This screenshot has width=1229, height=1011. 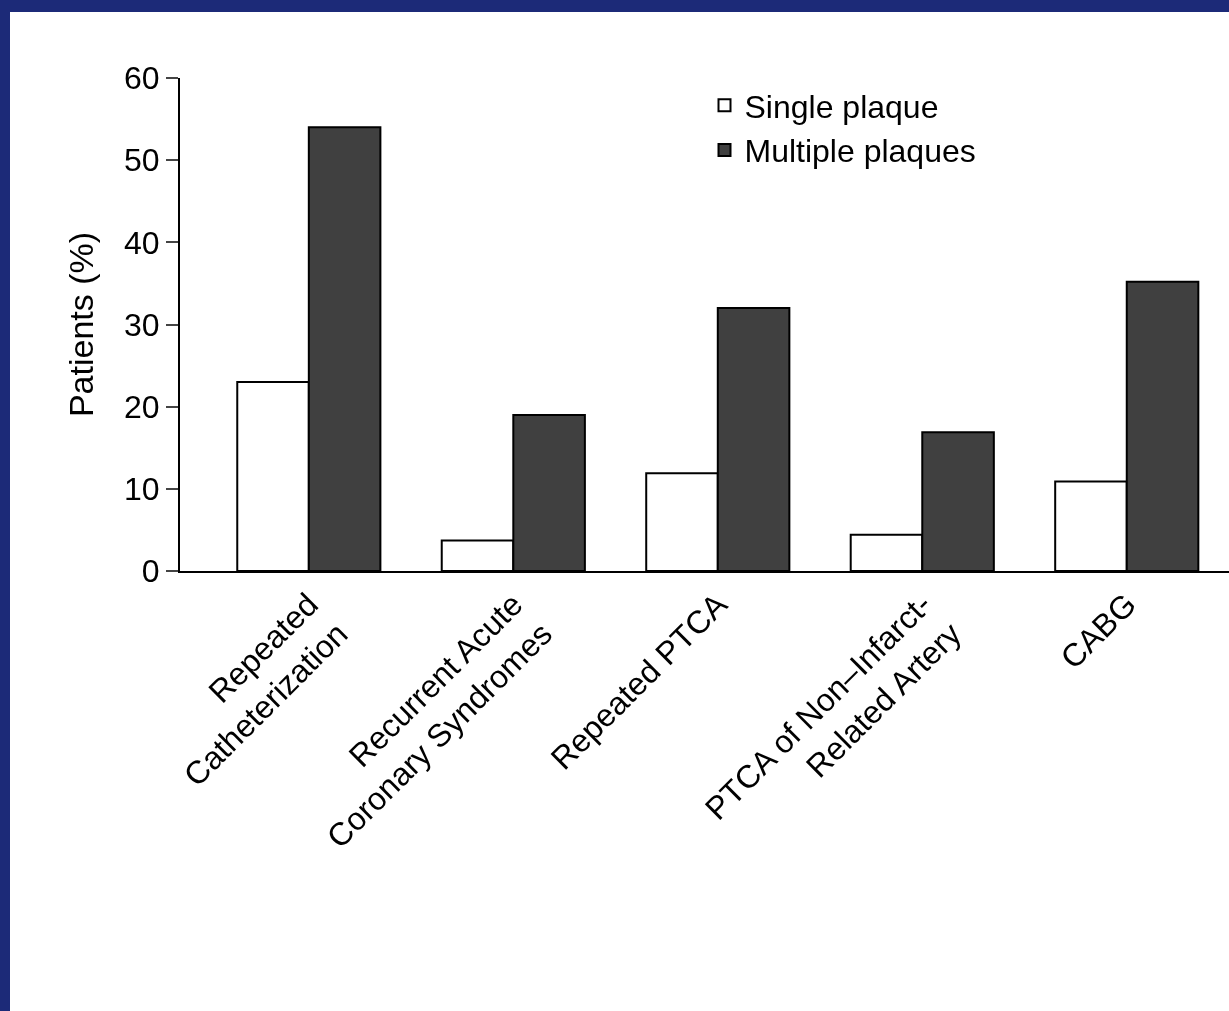 I want to click on legend-label: Multiple plaques, so click(x=860, y=151).